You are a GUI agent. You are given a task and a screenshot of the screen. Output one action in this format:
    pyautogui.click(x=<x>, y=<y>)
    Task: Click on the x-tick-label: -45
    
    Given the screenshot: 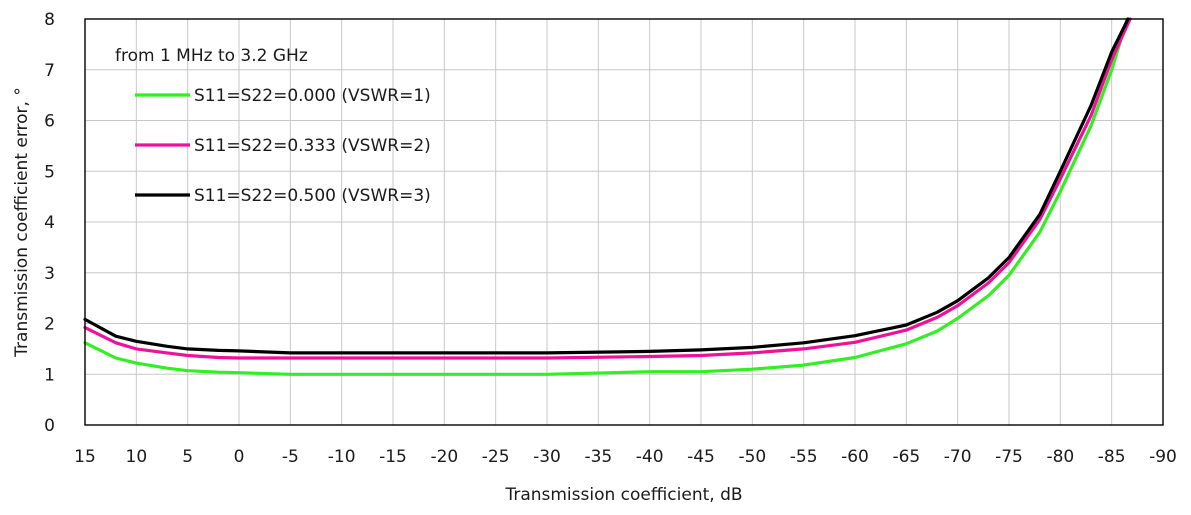 What is the action you would take?
    pyautogui.click(x=701, y=457)
    